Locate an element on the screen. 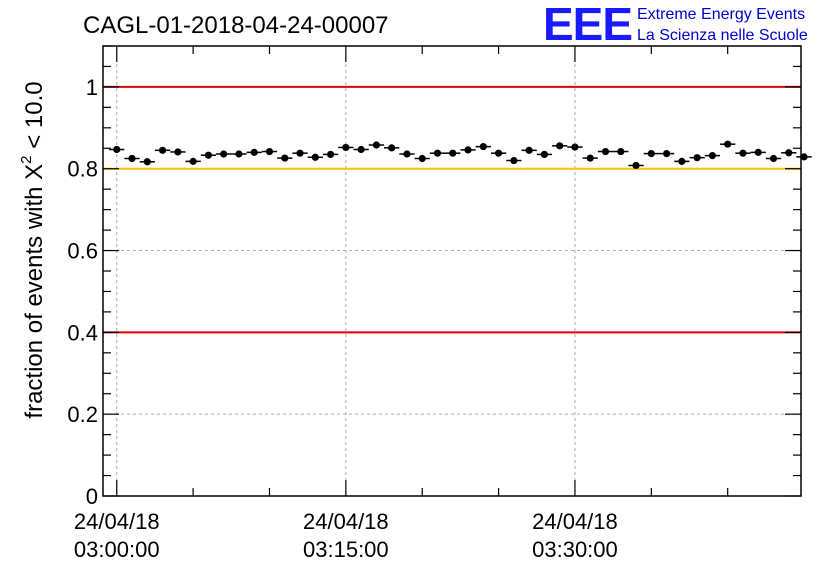 The height and width of the screenshot is (572, 836). eee-logo-mark: EEE is located at coordinates (587, 25).